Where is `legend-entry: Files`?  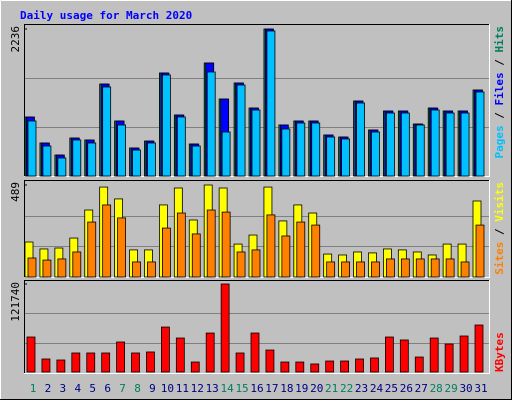 legend-entry: Files is located at coordinates (499, 88).